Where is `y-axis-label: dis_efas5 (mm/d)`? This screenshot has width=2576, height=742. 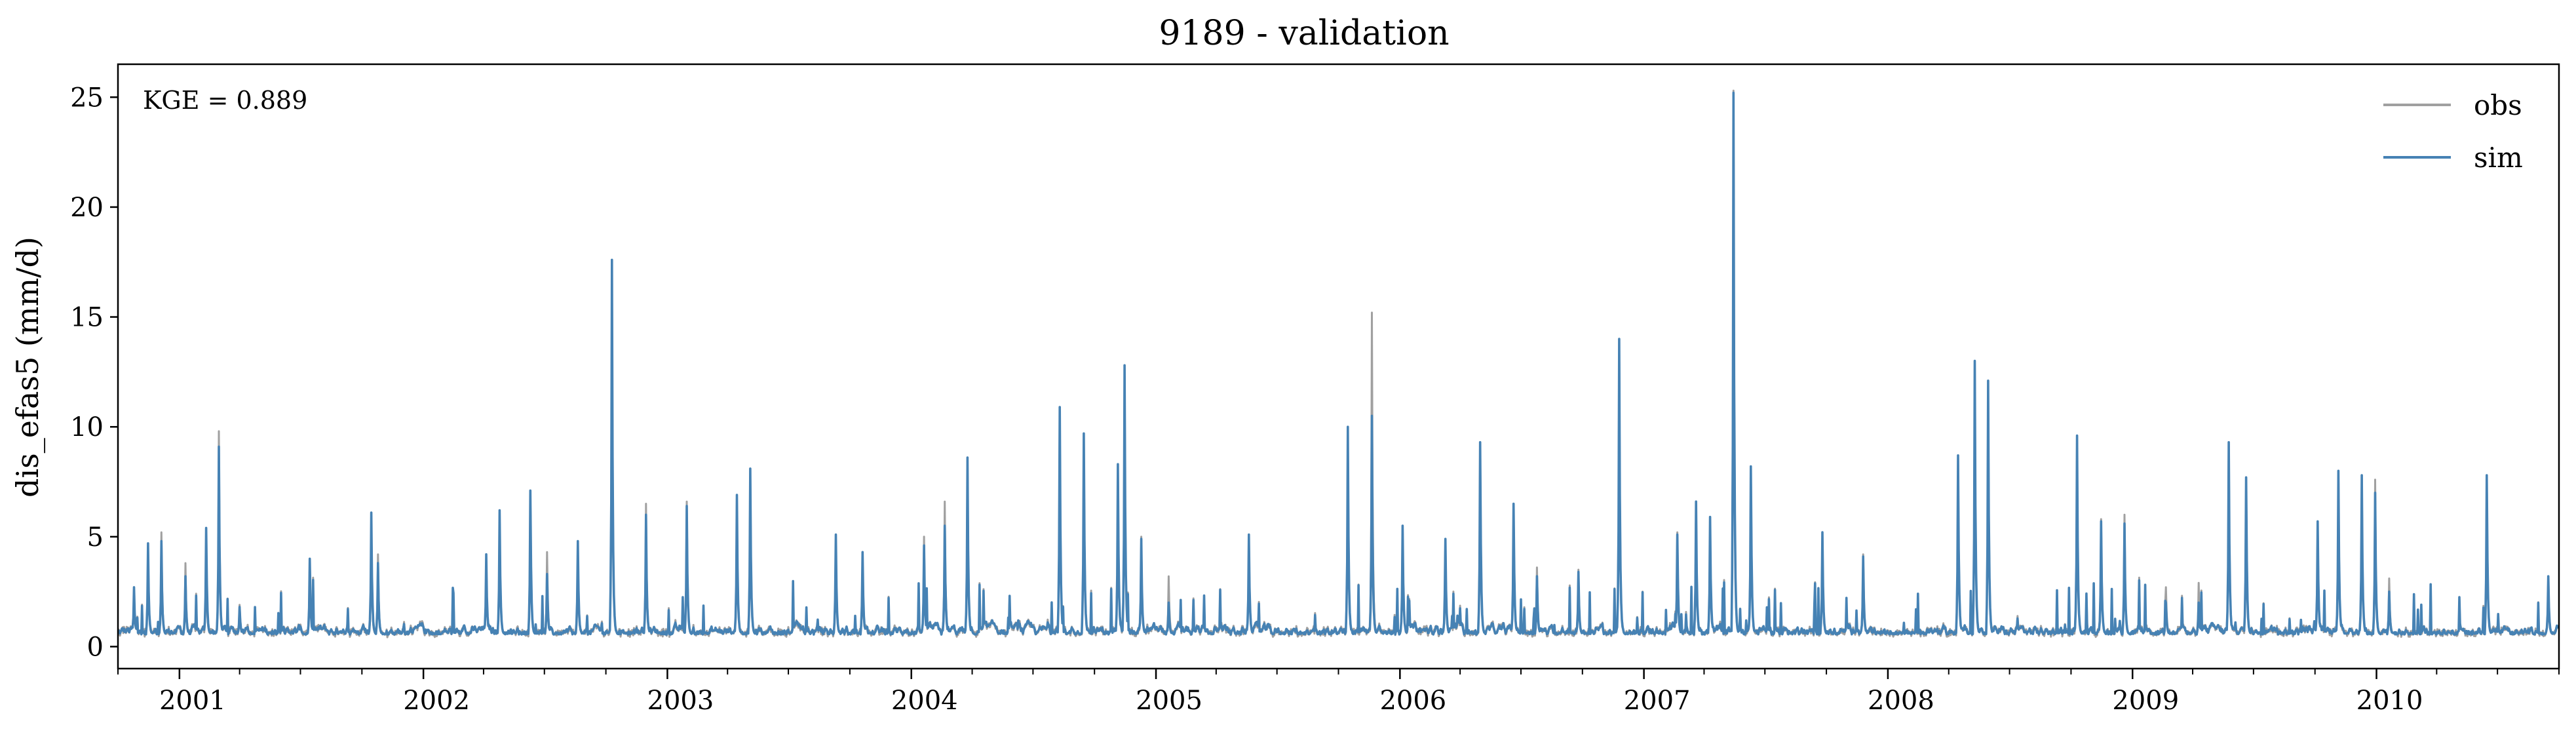
y-axis-label: dis_efas5 (mm/d) is located at coordinates (27, 367).